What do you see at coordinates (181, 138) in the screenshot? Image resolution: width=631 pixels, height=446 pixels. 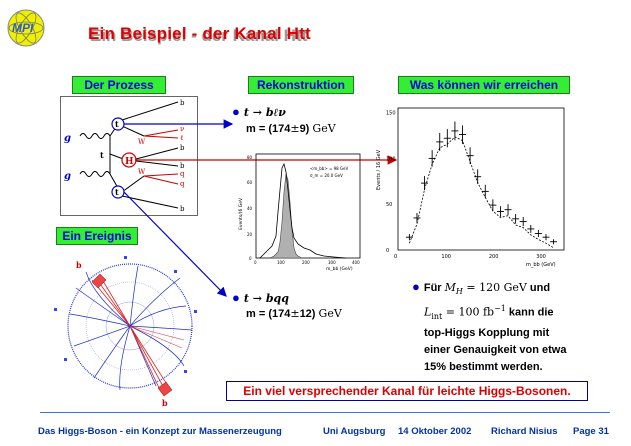 I see `label-l: ℓ` at bounding box center [181, 138].